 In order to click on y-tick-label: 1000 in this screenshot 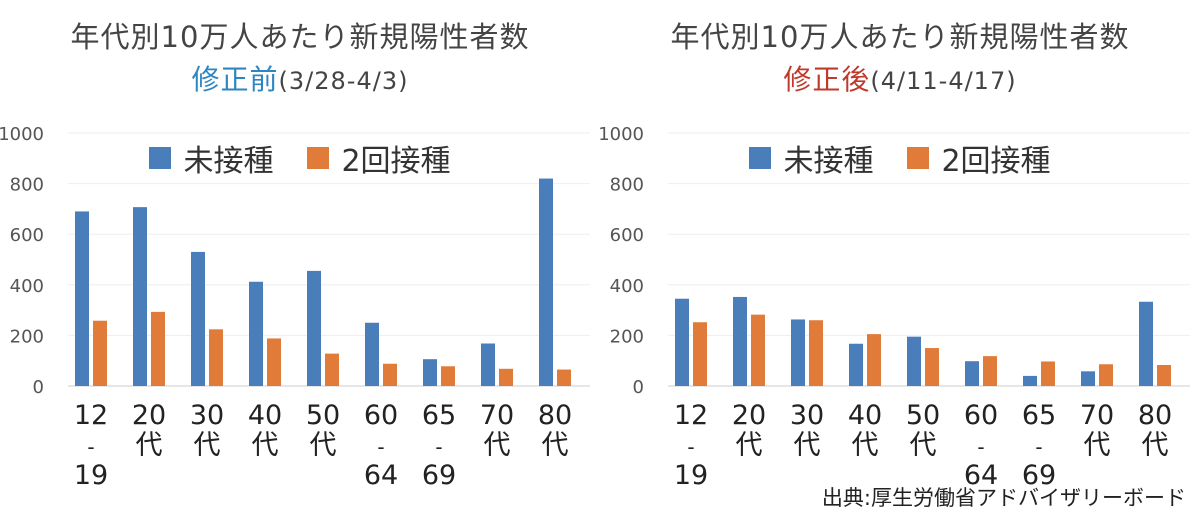, I will do `click(22, 134)`.